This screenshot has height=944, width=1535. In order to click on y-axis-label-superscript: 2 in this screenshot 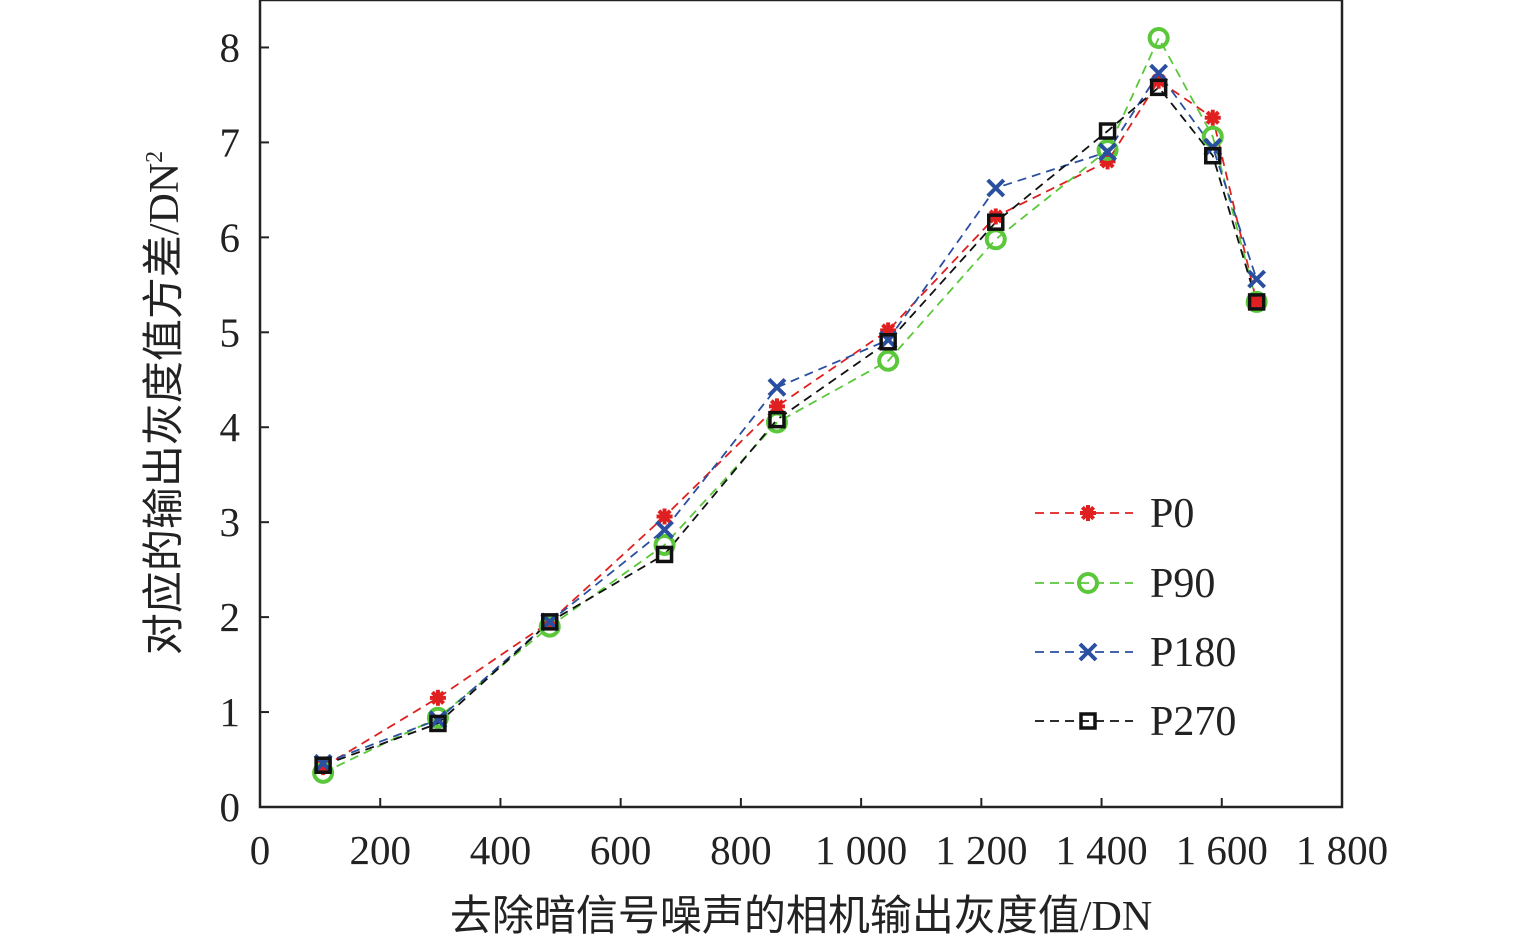, I will do `click(155, 157)`.